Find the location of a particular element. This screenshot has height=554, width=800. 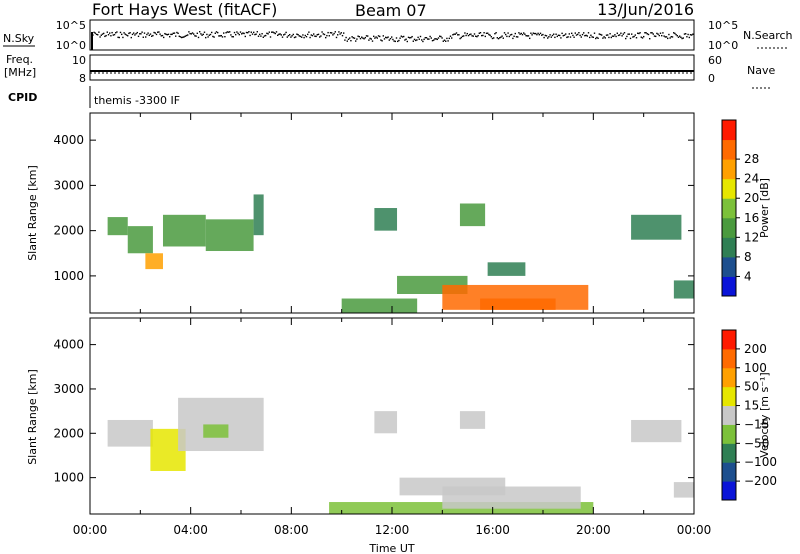

velocity-xtick-label: 00:00 is located at coordinates (694, 530).